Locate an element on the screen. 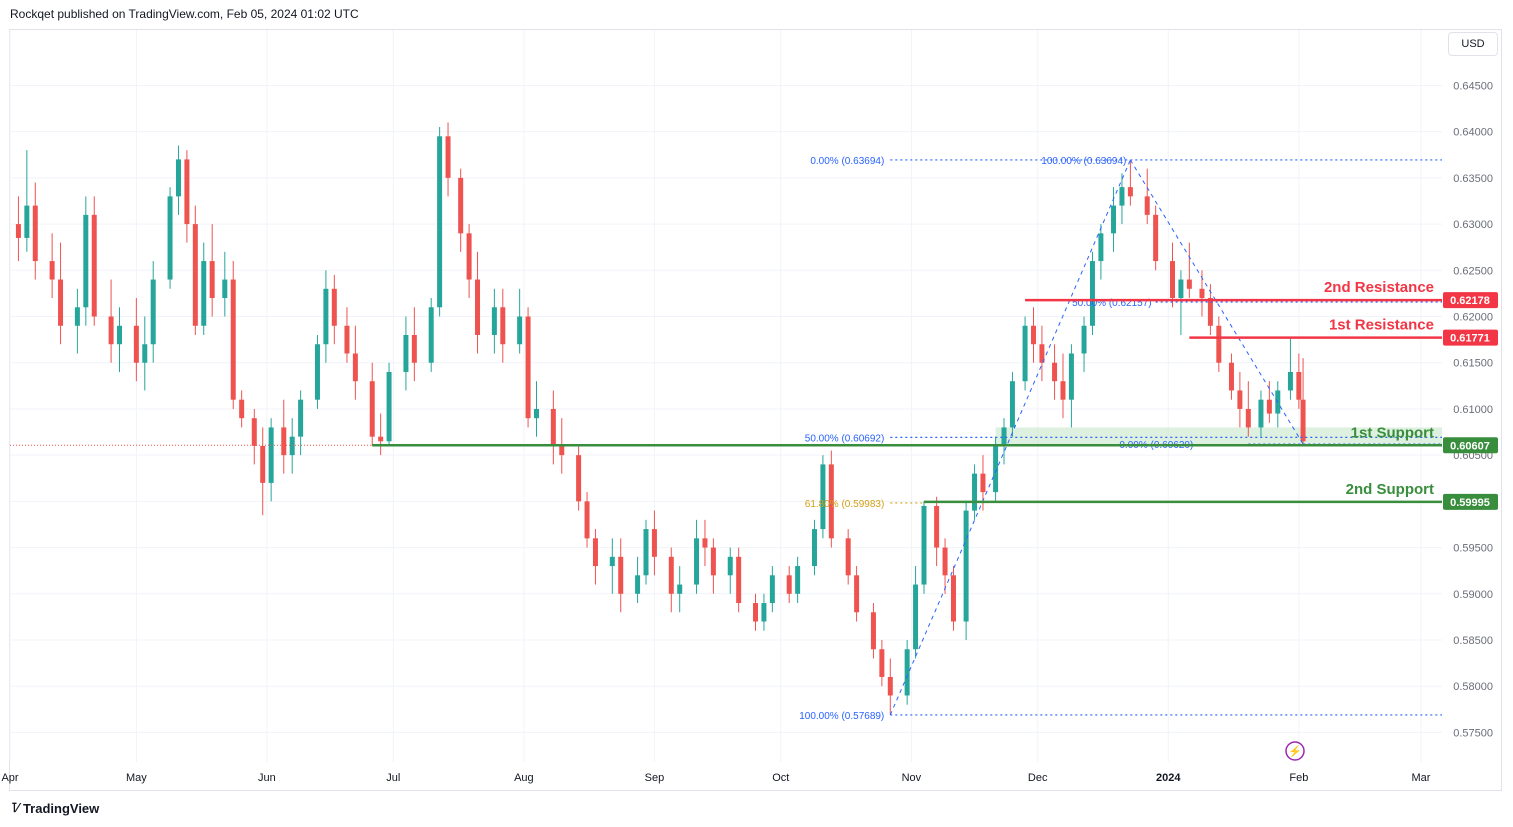  currency-button: USD is located at coordinates (1473, 44).